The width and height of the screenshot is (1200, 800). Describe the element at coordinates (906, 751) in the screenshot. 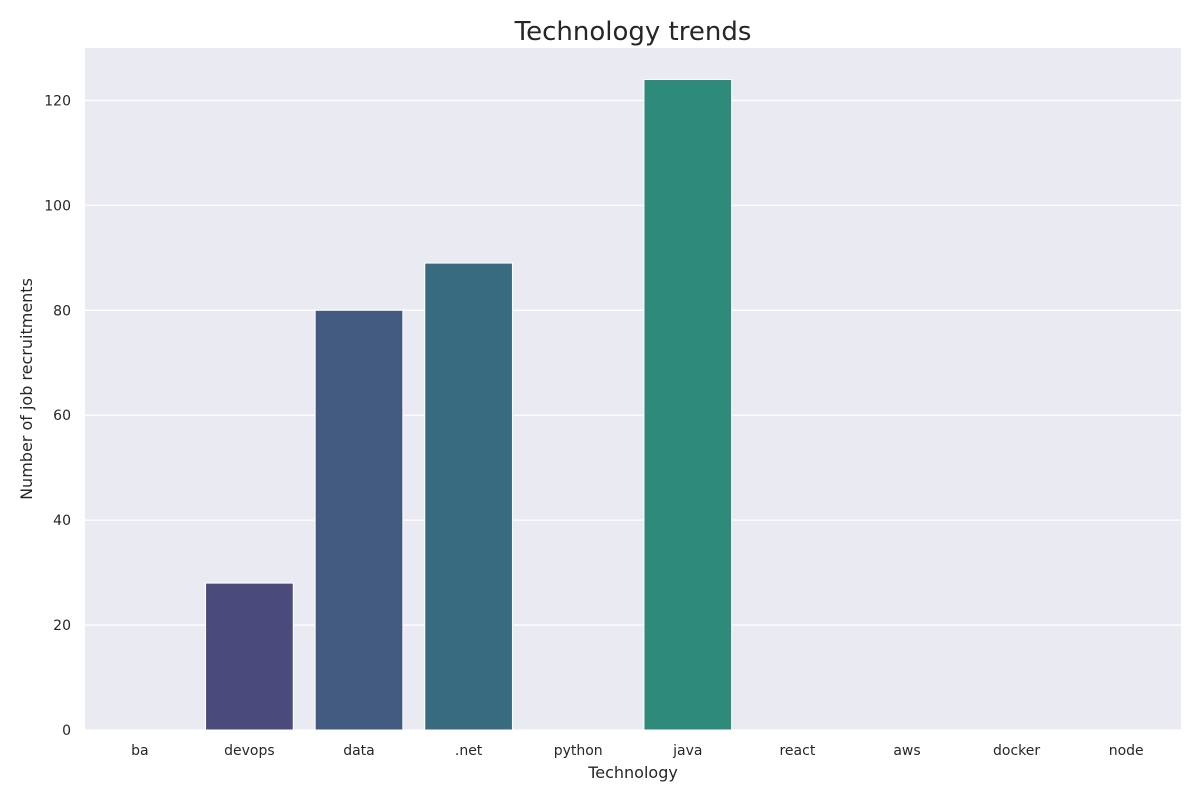

I see `x-tick-label: aws` at that location.